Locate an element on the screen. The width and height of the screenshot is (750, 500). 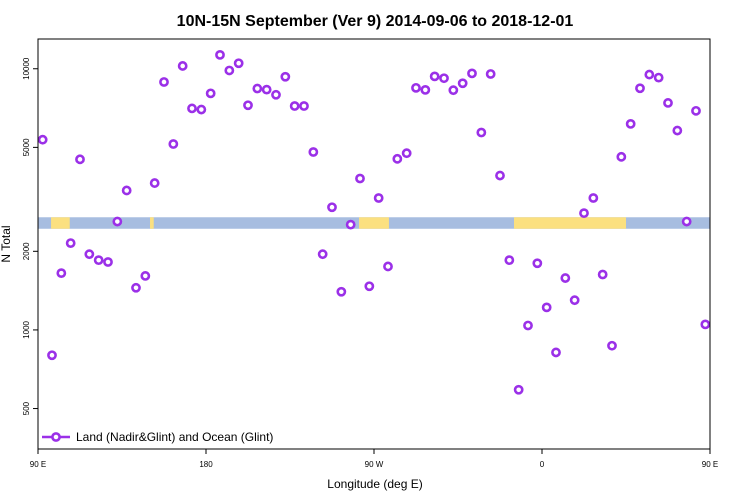
legend-label: Land (Nadir&Glint) and Ocean (Glint) is located at coordinates (174, 437).